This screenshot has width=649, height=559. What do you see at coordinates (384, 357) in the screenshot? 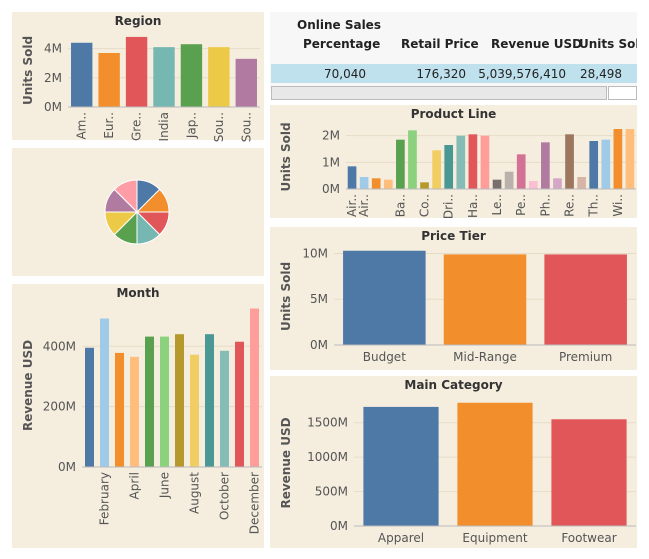
I see `x-tick-label: Budget` at bounding box center [384, 357].